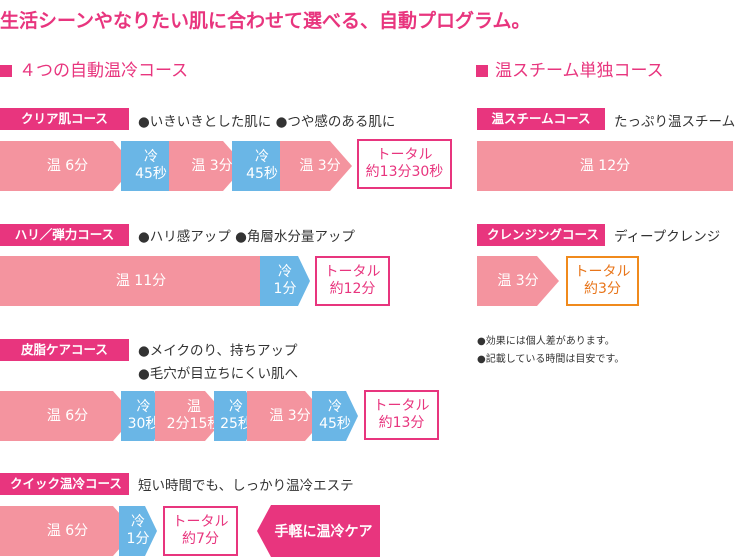  Describe the element at coordinates (64, 119) in the screenshot. I see `tag-clear-course: クリア肌コース` at that location.